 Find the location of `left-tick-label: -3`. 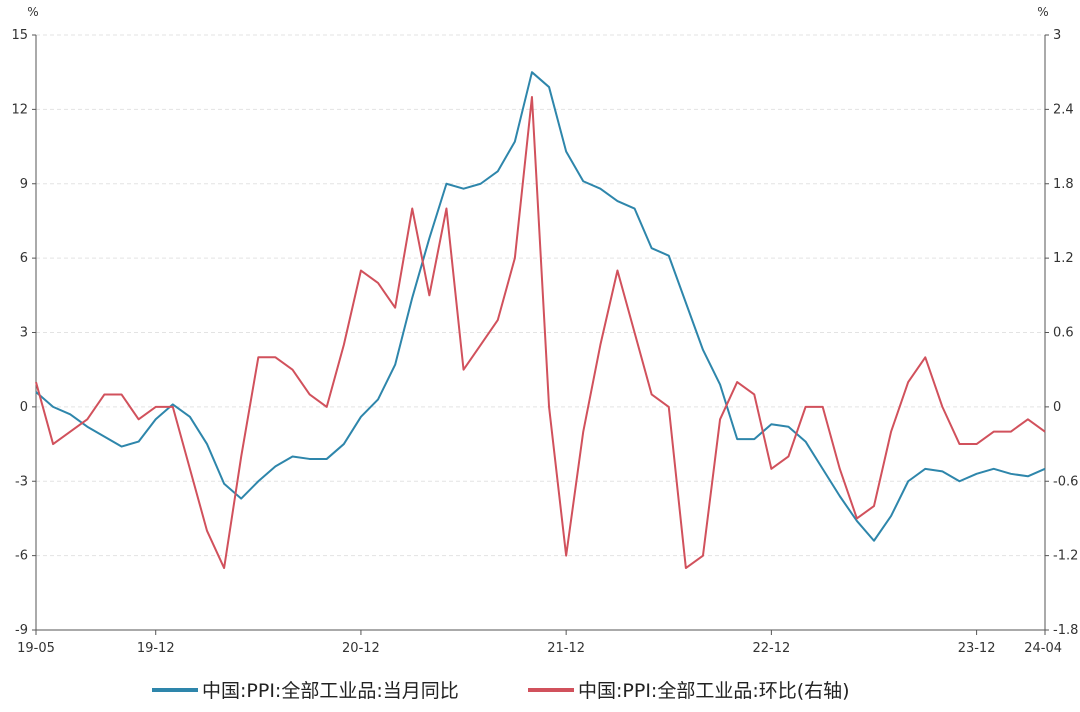

left-tick-label: -3 is located at coordinates (21, 481).